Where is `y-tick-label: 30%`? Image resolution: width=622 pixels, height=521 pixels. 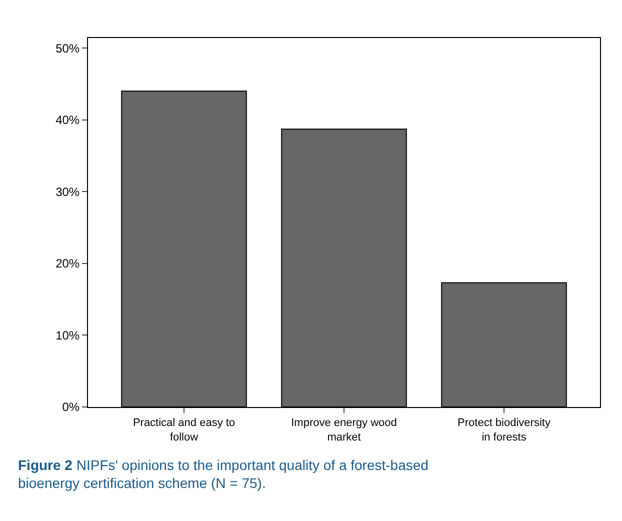 y-tick-label: 30% is located at coordinates (68, 191).